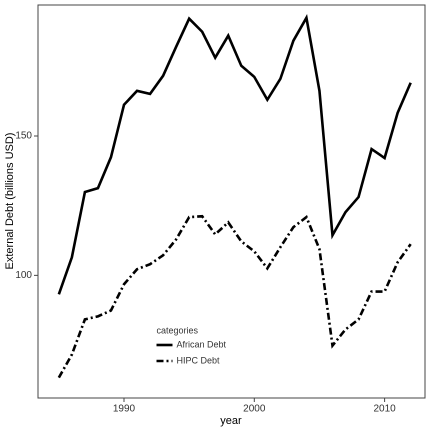 The image size is (431, 428). Describe the element at coordinates (254, 409) in the screenshot. I see `x-tick-label: 2000` at that location.